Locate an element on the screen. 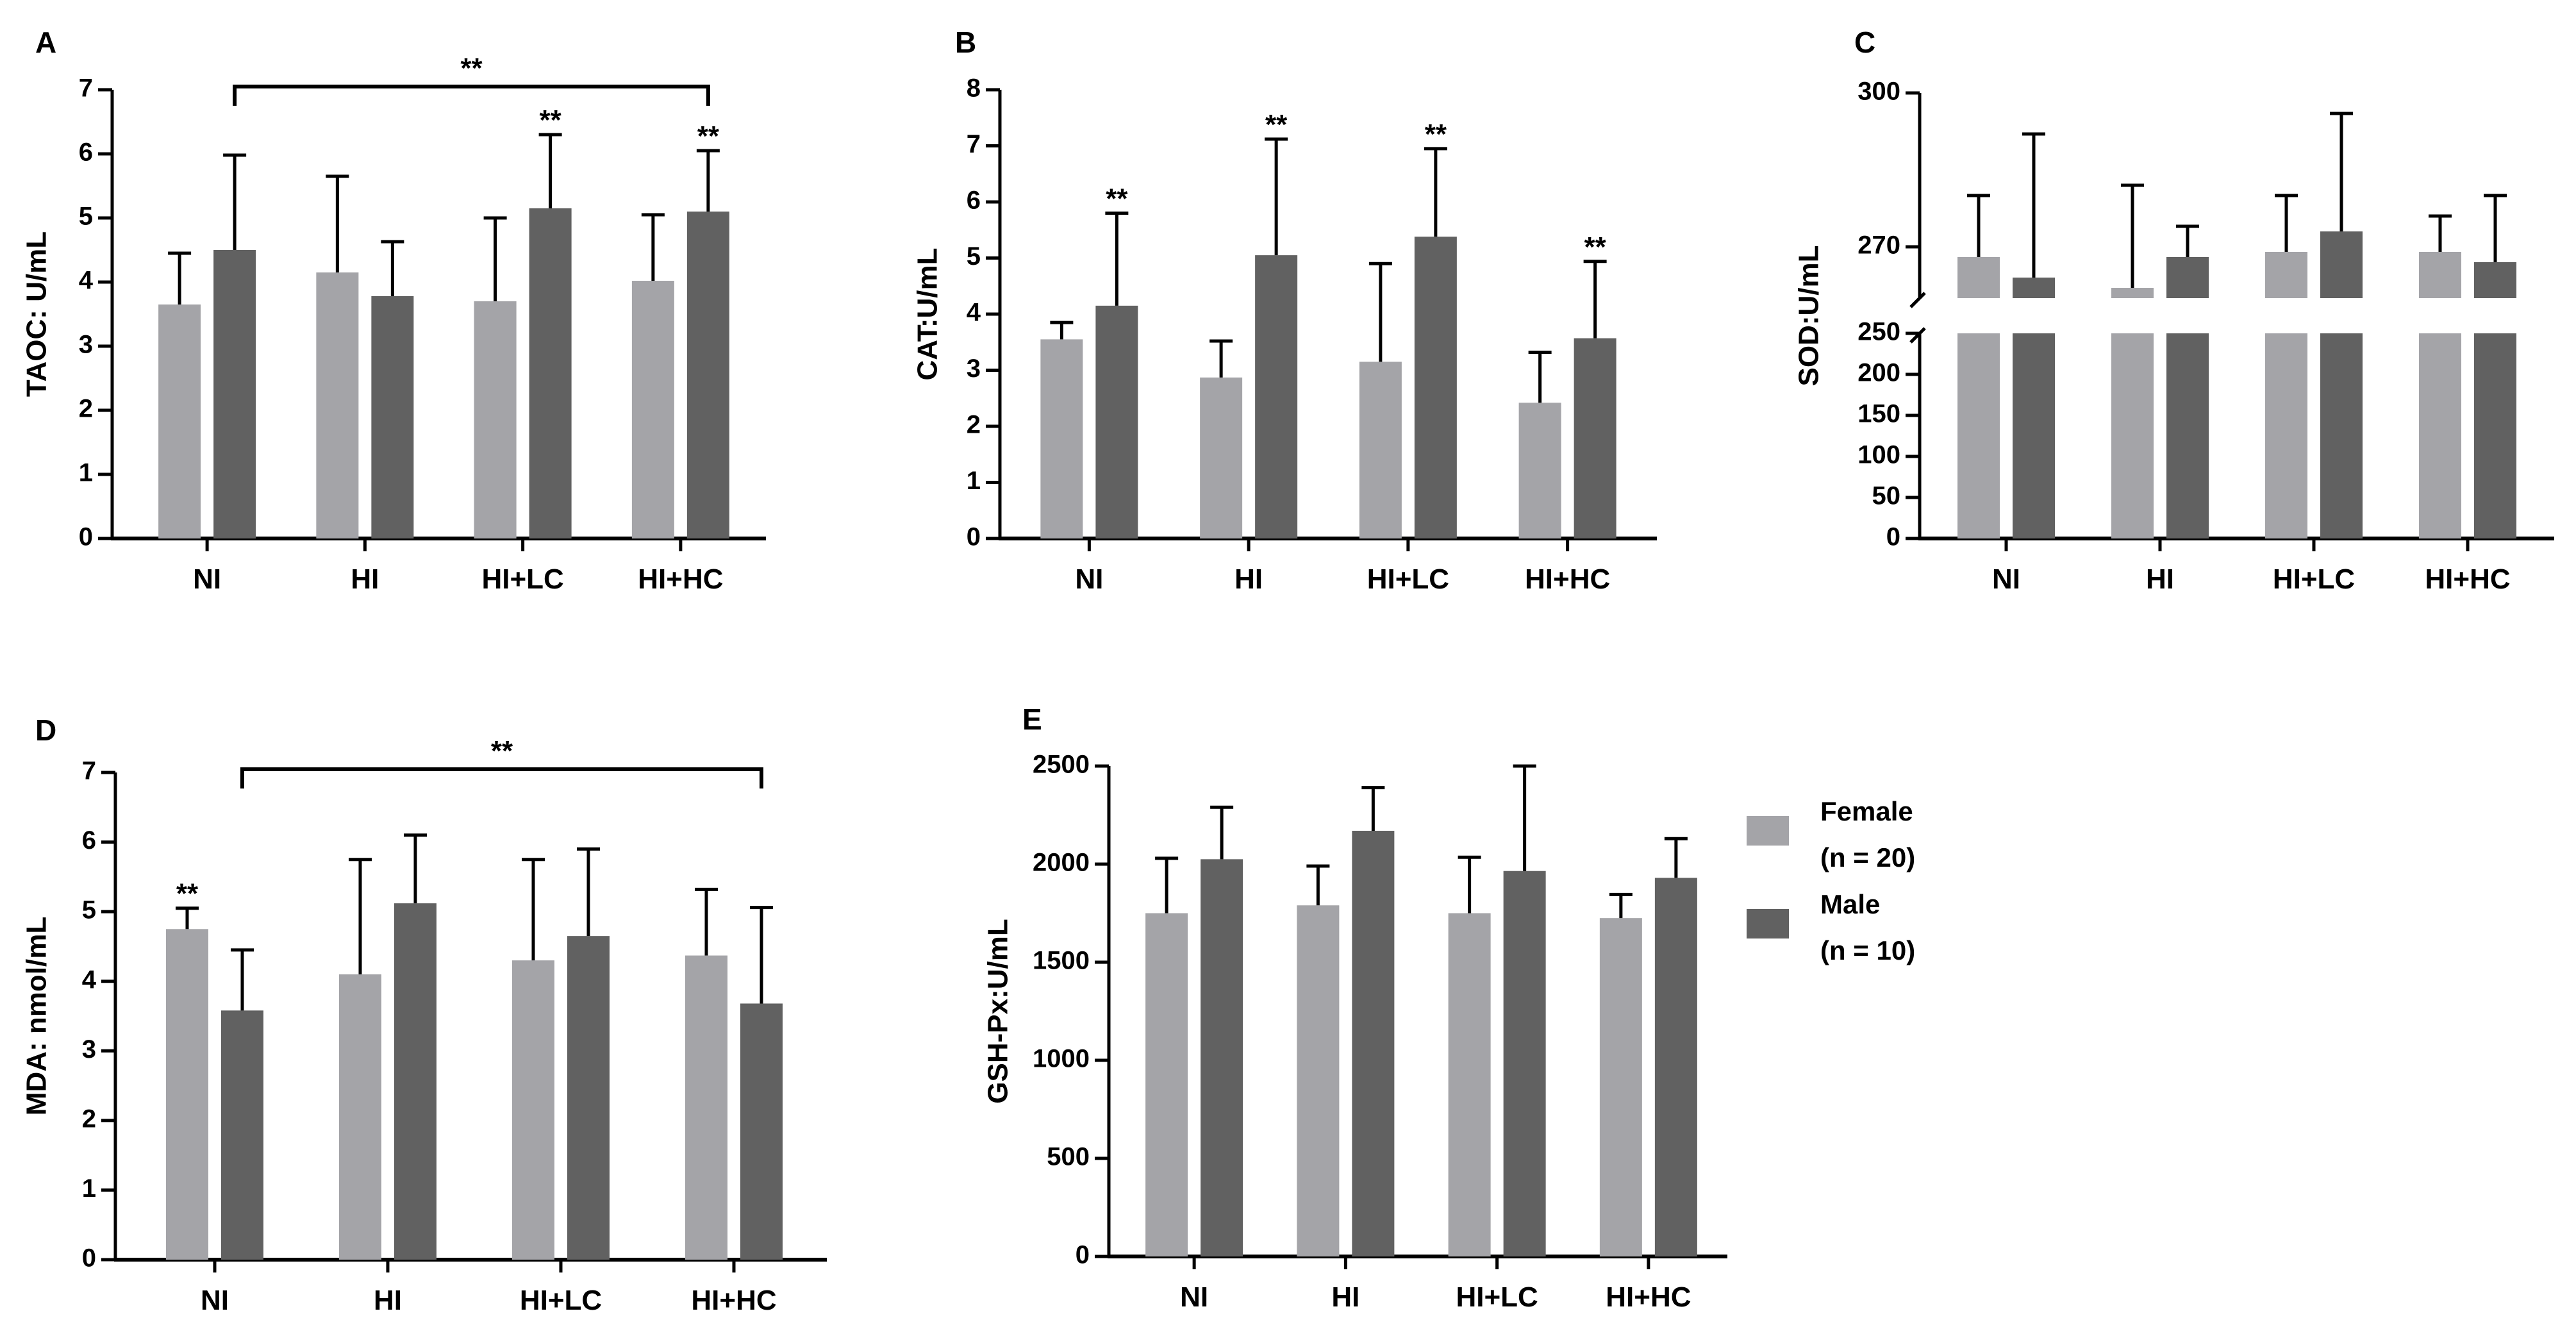 This screenshot has height=1343, width=2576. panel-letter: E is located at coordinates (1032, 719).